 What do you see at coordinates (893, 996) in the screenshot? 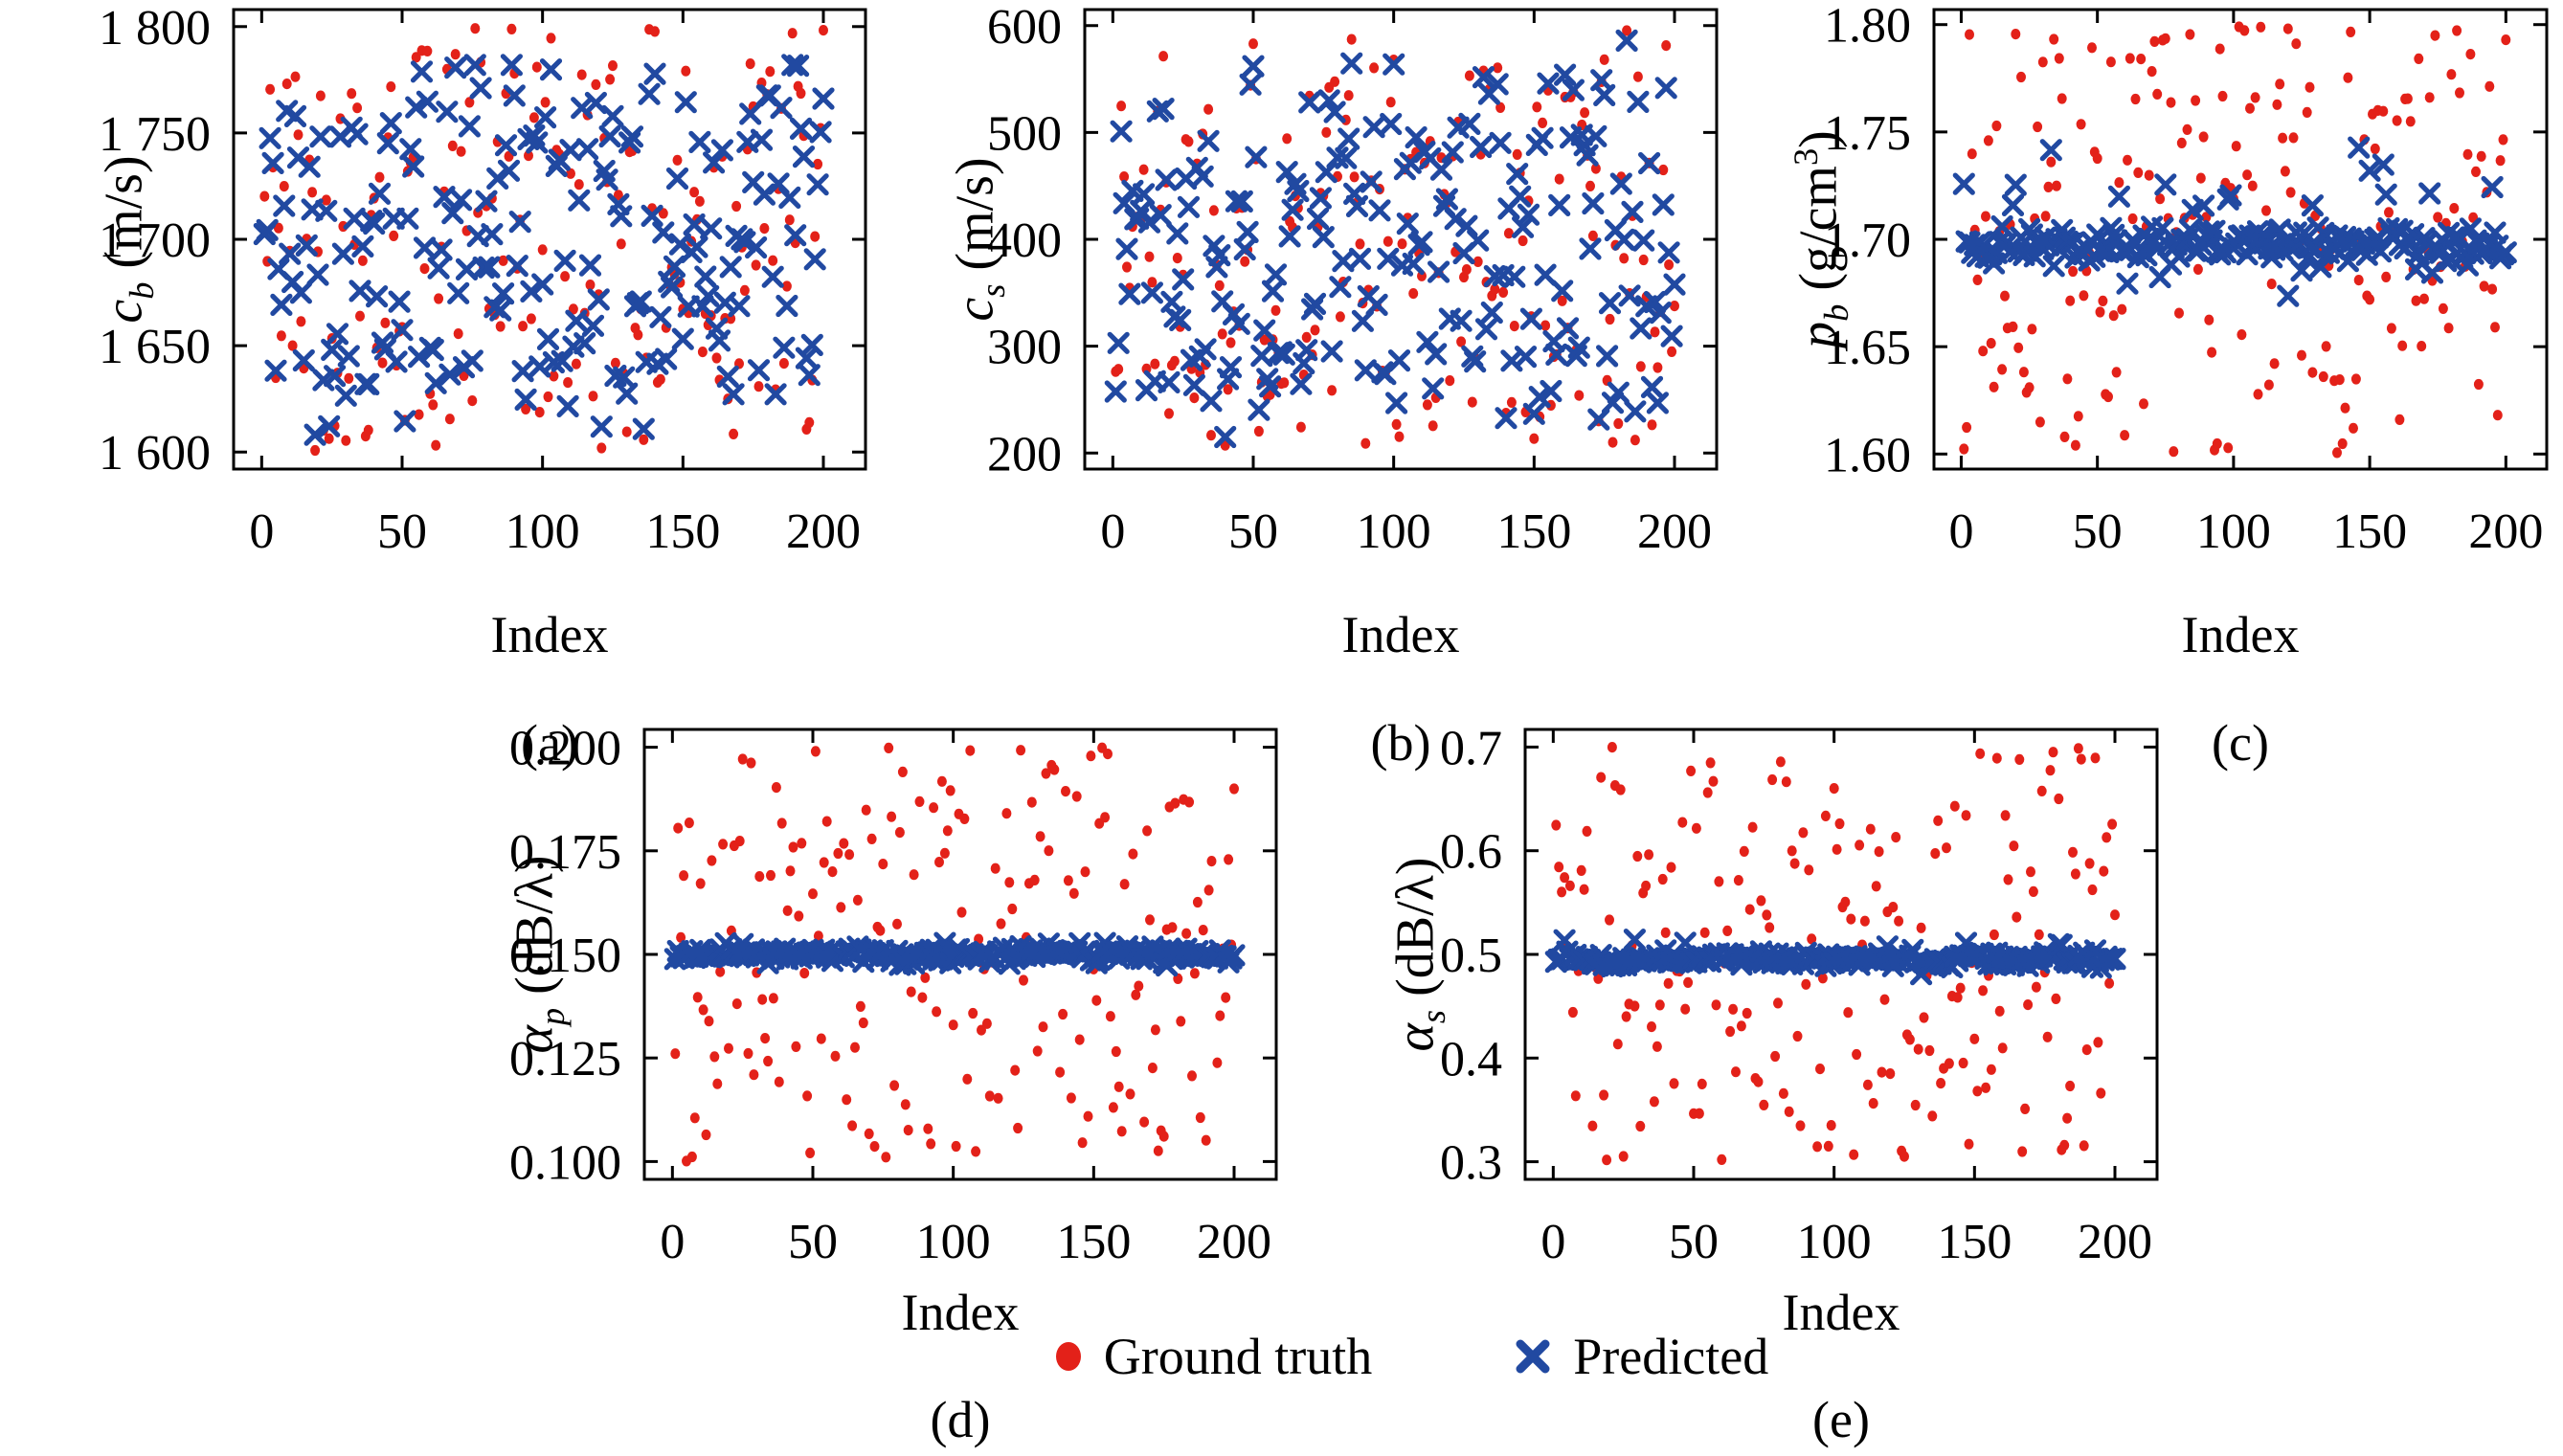
I see `scatter-plot-d: 0 50 100 150 200 0.100 0.125 0.150 0.175 0.200` at bounding box center [893, 996].